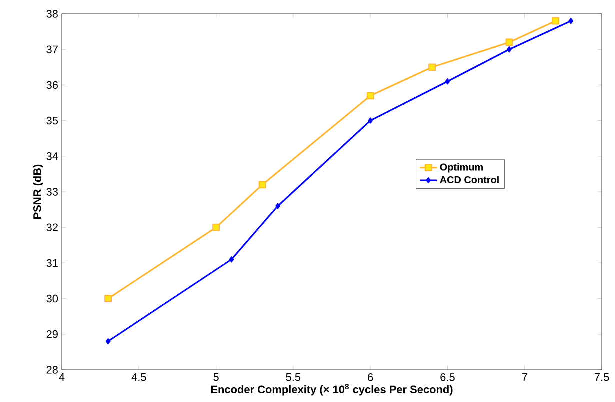 This screenshot has width=615, height=402. What do you see at coordinates (602, 378) in the screenshot?
I see `x-tick-label: 7.5` at bounding box center [602, 378].